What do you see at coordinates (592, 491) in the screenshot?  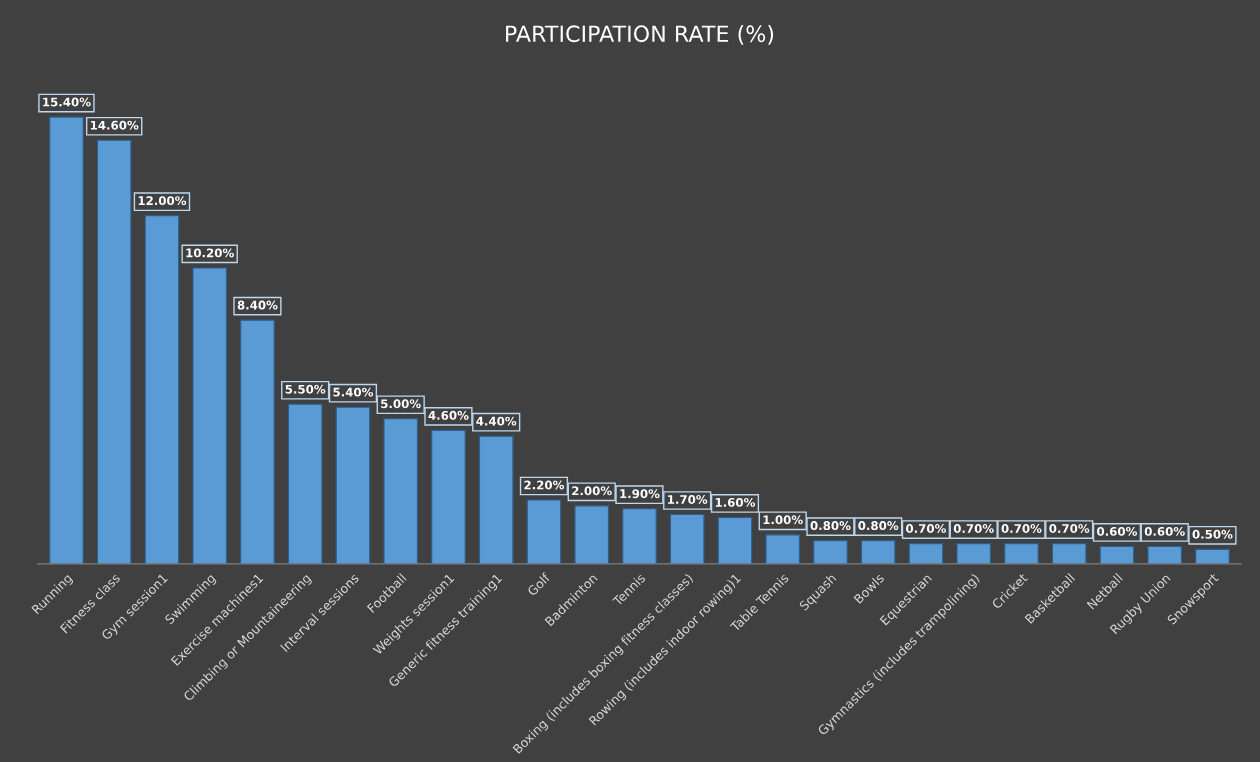 I see `data-label: 2.00%` at bounding box center [592, 491].